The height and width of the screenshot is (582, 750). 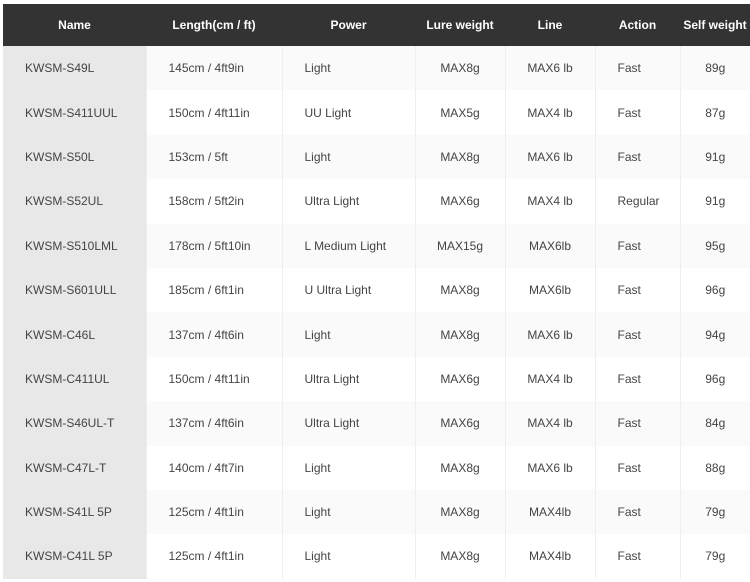 I want to click on name-cell: KWSM-S411UUL, so click(x=74, y=112).